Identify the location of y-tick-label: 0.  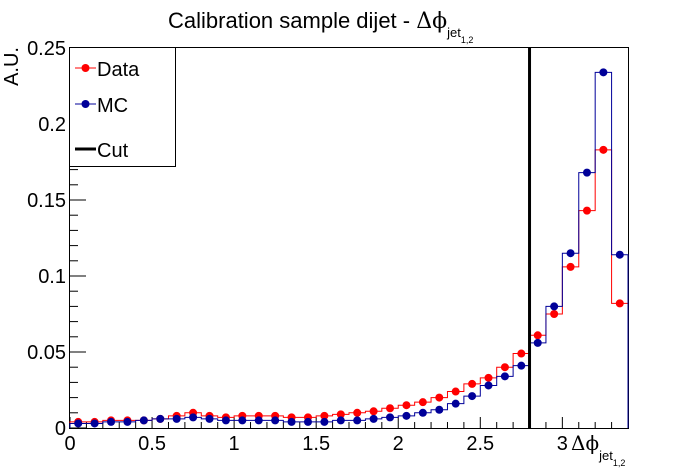
(60, 429).